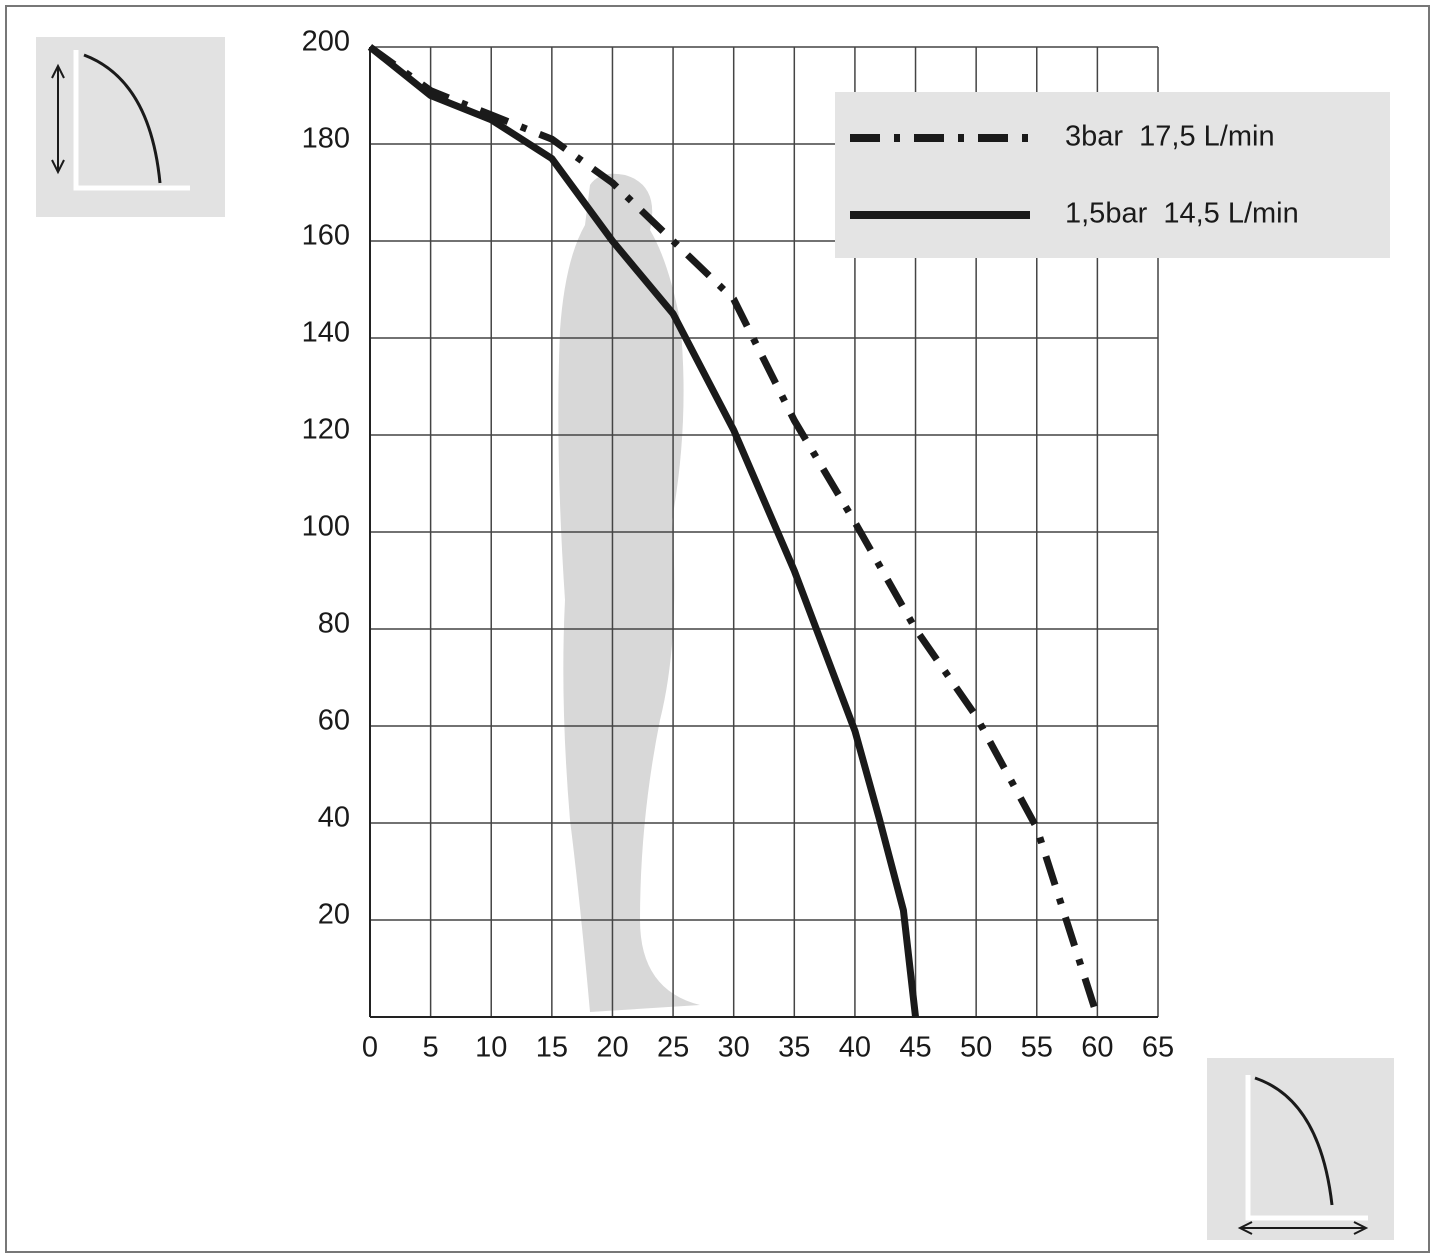 Image resolution: width=1435 pixels, height=1258 pixels. What do you see at coordinates (326, 430) in the screenshot?
I see `y-tick-label: 120` at bounding box center [326, 430].